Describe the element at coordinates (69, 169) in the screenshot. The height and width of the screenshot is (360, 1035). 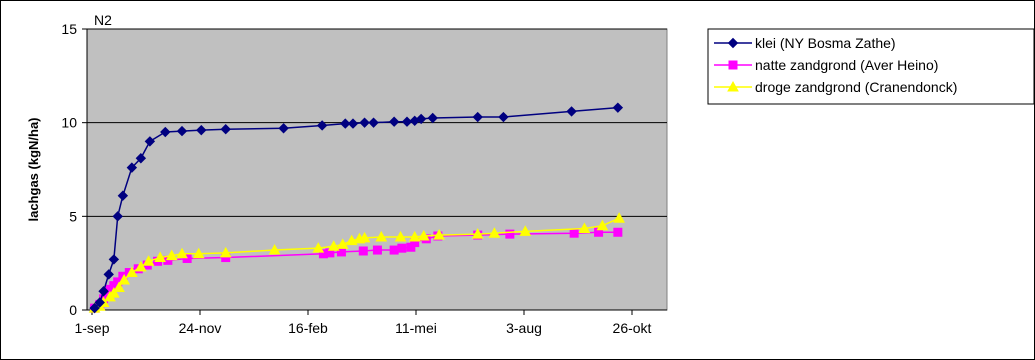
I see `y-tick-labels: 0 5 10 15` at that location.